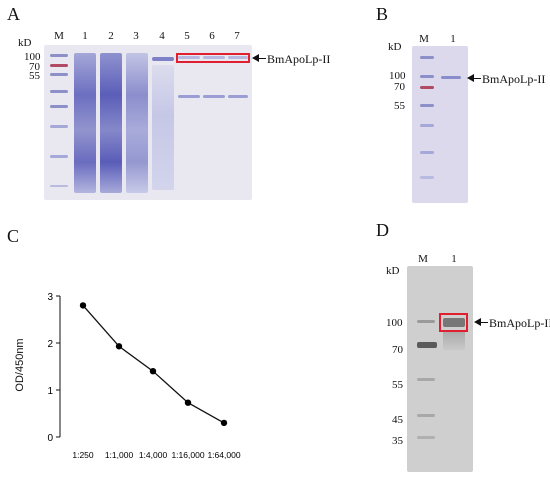 This screenshot has height=478, width=550. What do you see at coordinates (299, 59) in the screenshot?
I see `panel-a-protein-label: BmApoLp-II` at bounding box center [299, 59].